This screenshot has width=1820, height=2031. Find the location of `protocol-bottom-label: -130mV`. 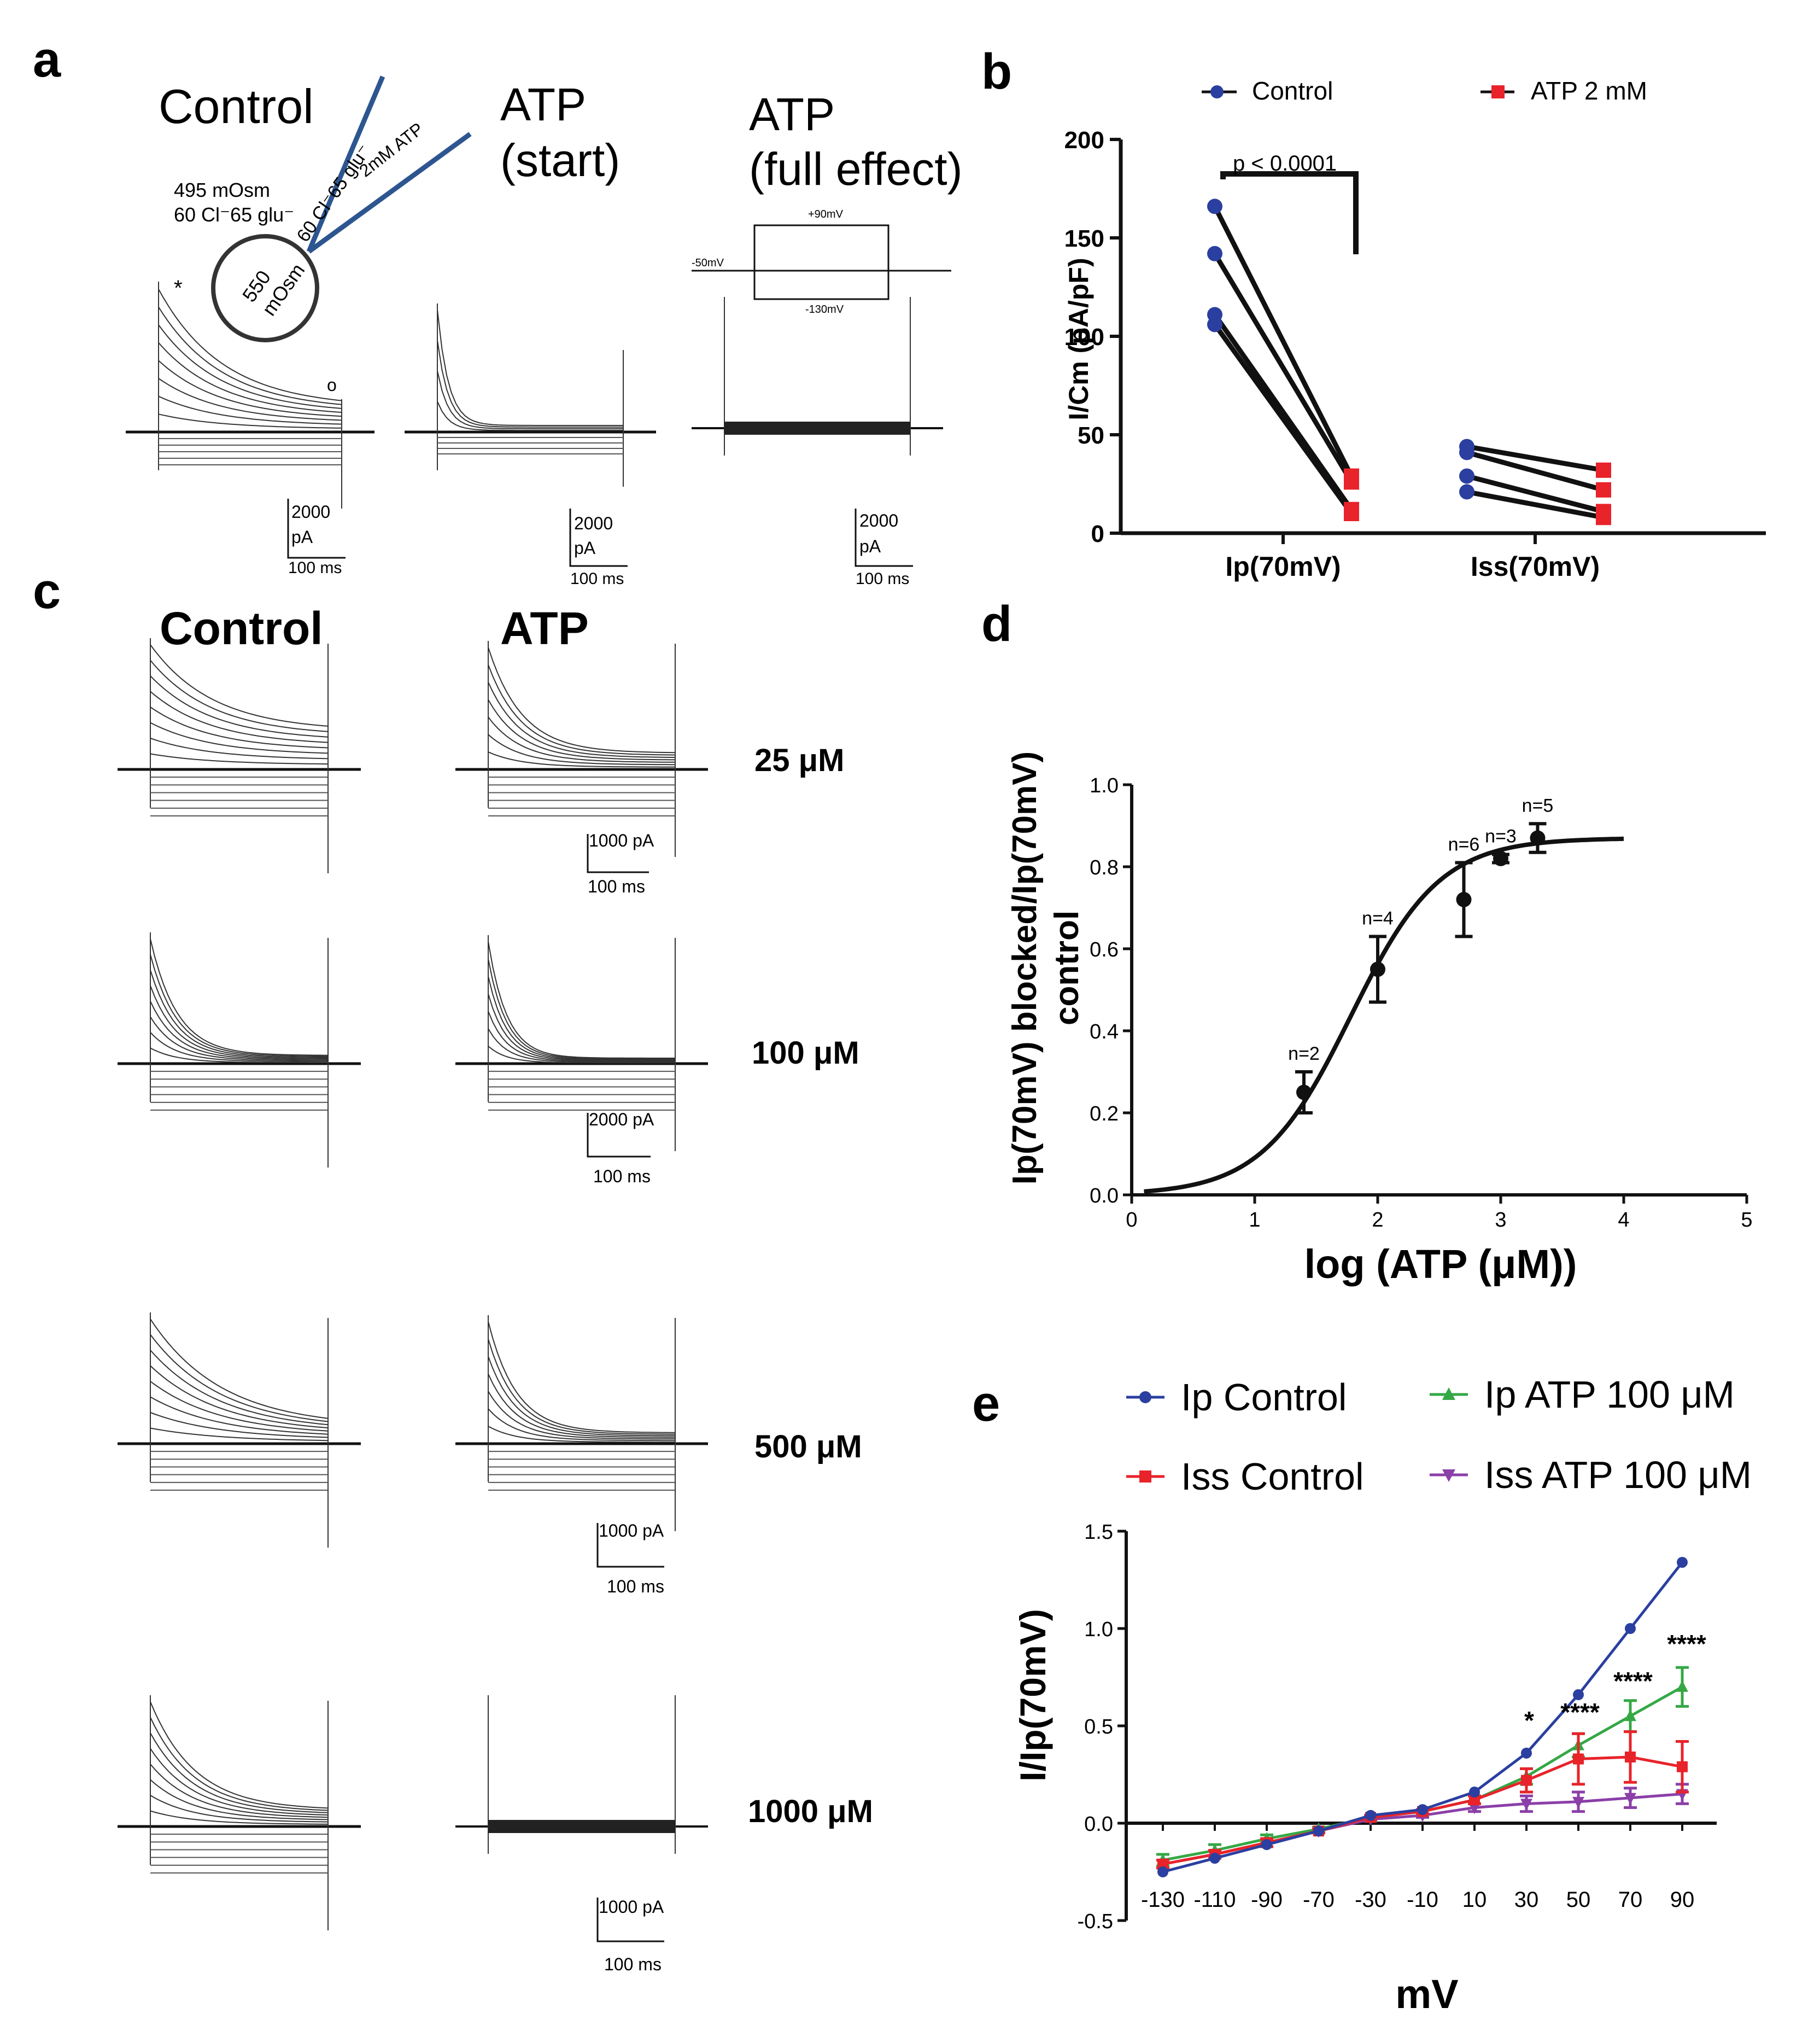

protocol-bottom-label: -130mV is located at coordinates (824, 310).